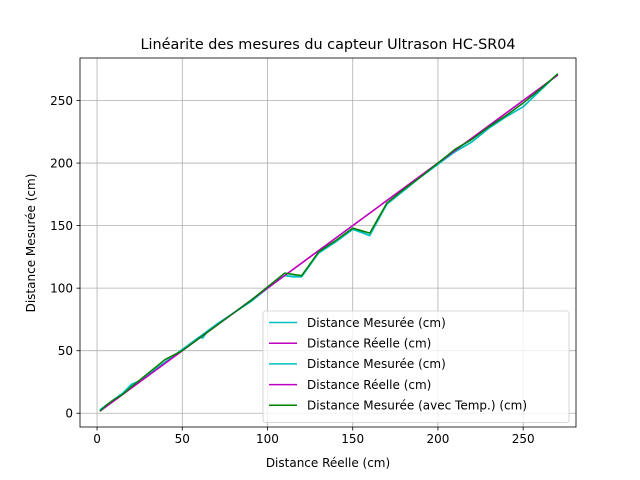 The width and height of the screenshot is (640, 480). What do you see at coordinates (97, 439) in the screenshot?
I see `x-tick-label: 0` at bounding box center [97, 439].